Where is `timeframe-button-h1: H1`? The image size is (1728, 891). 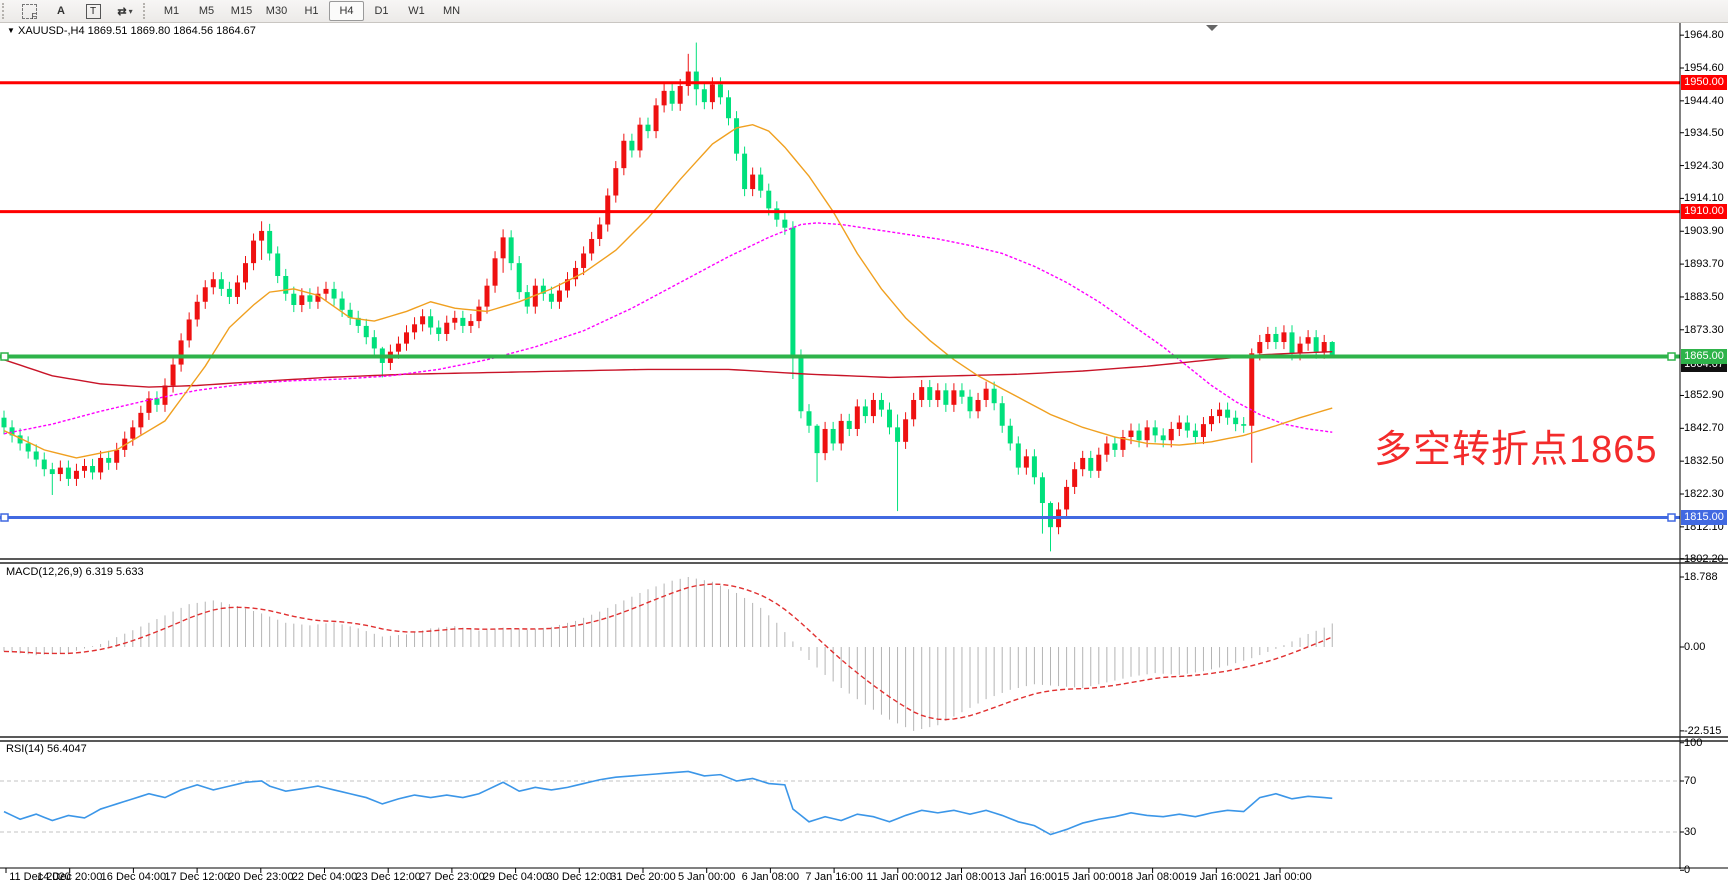 timeframe-button-h1: H1 is located at coordinates (311, 11).